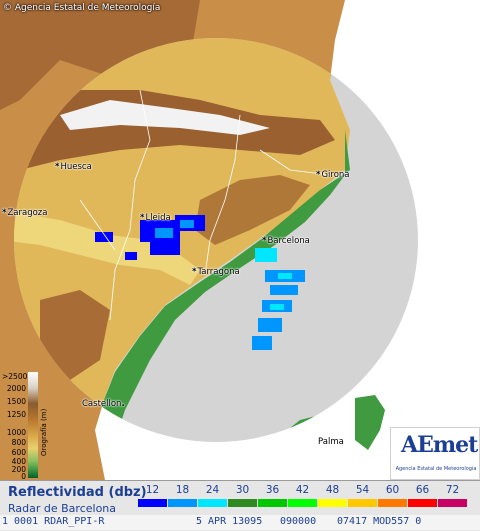 The image size is (480, 531). I want to click on reflectivity-value: 66, so click(422, 490).